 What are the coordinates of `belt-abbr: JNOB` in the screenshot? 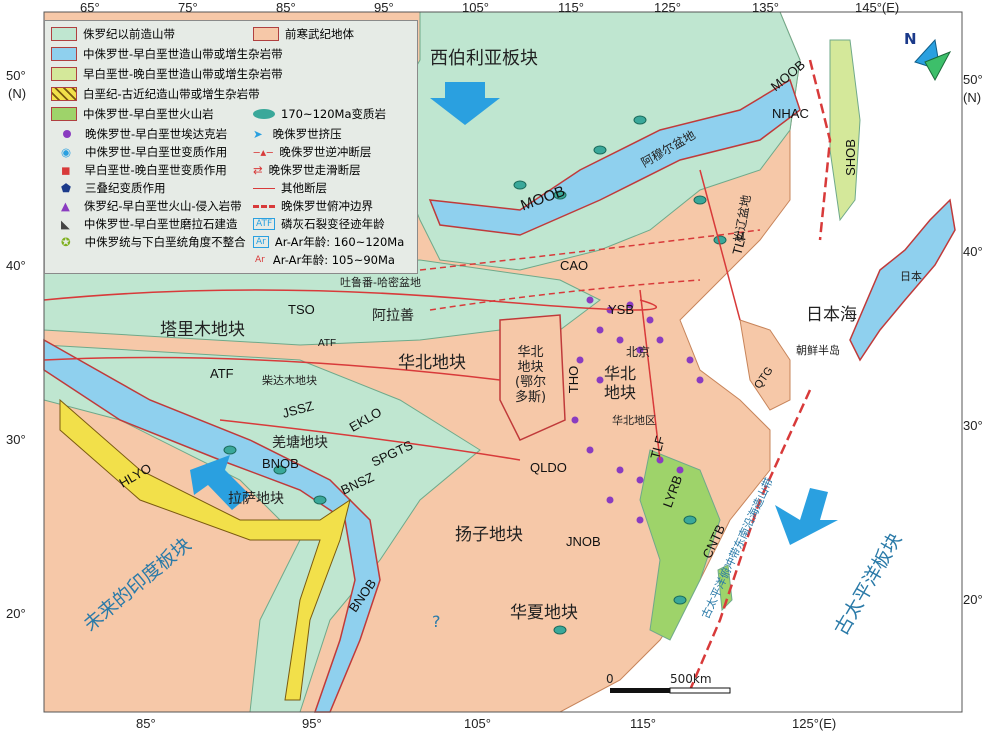 It's located at (583, 541).